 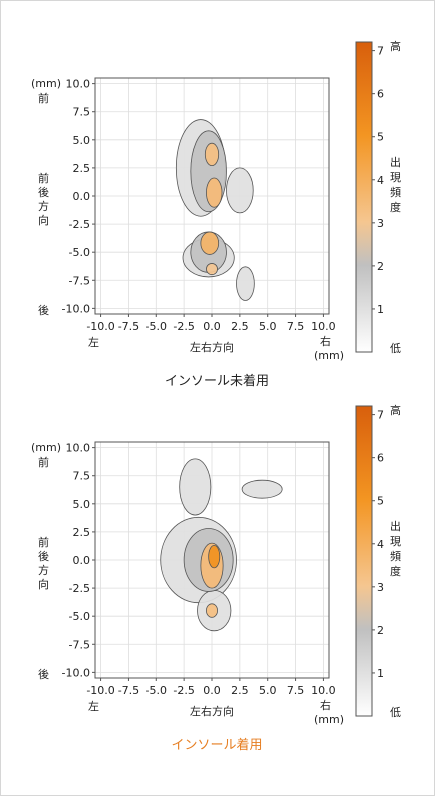 What do you see at coordinates (43, 192) in the screenshot?
I see `y-axis-label: 後` at bounding box center [43, 192].